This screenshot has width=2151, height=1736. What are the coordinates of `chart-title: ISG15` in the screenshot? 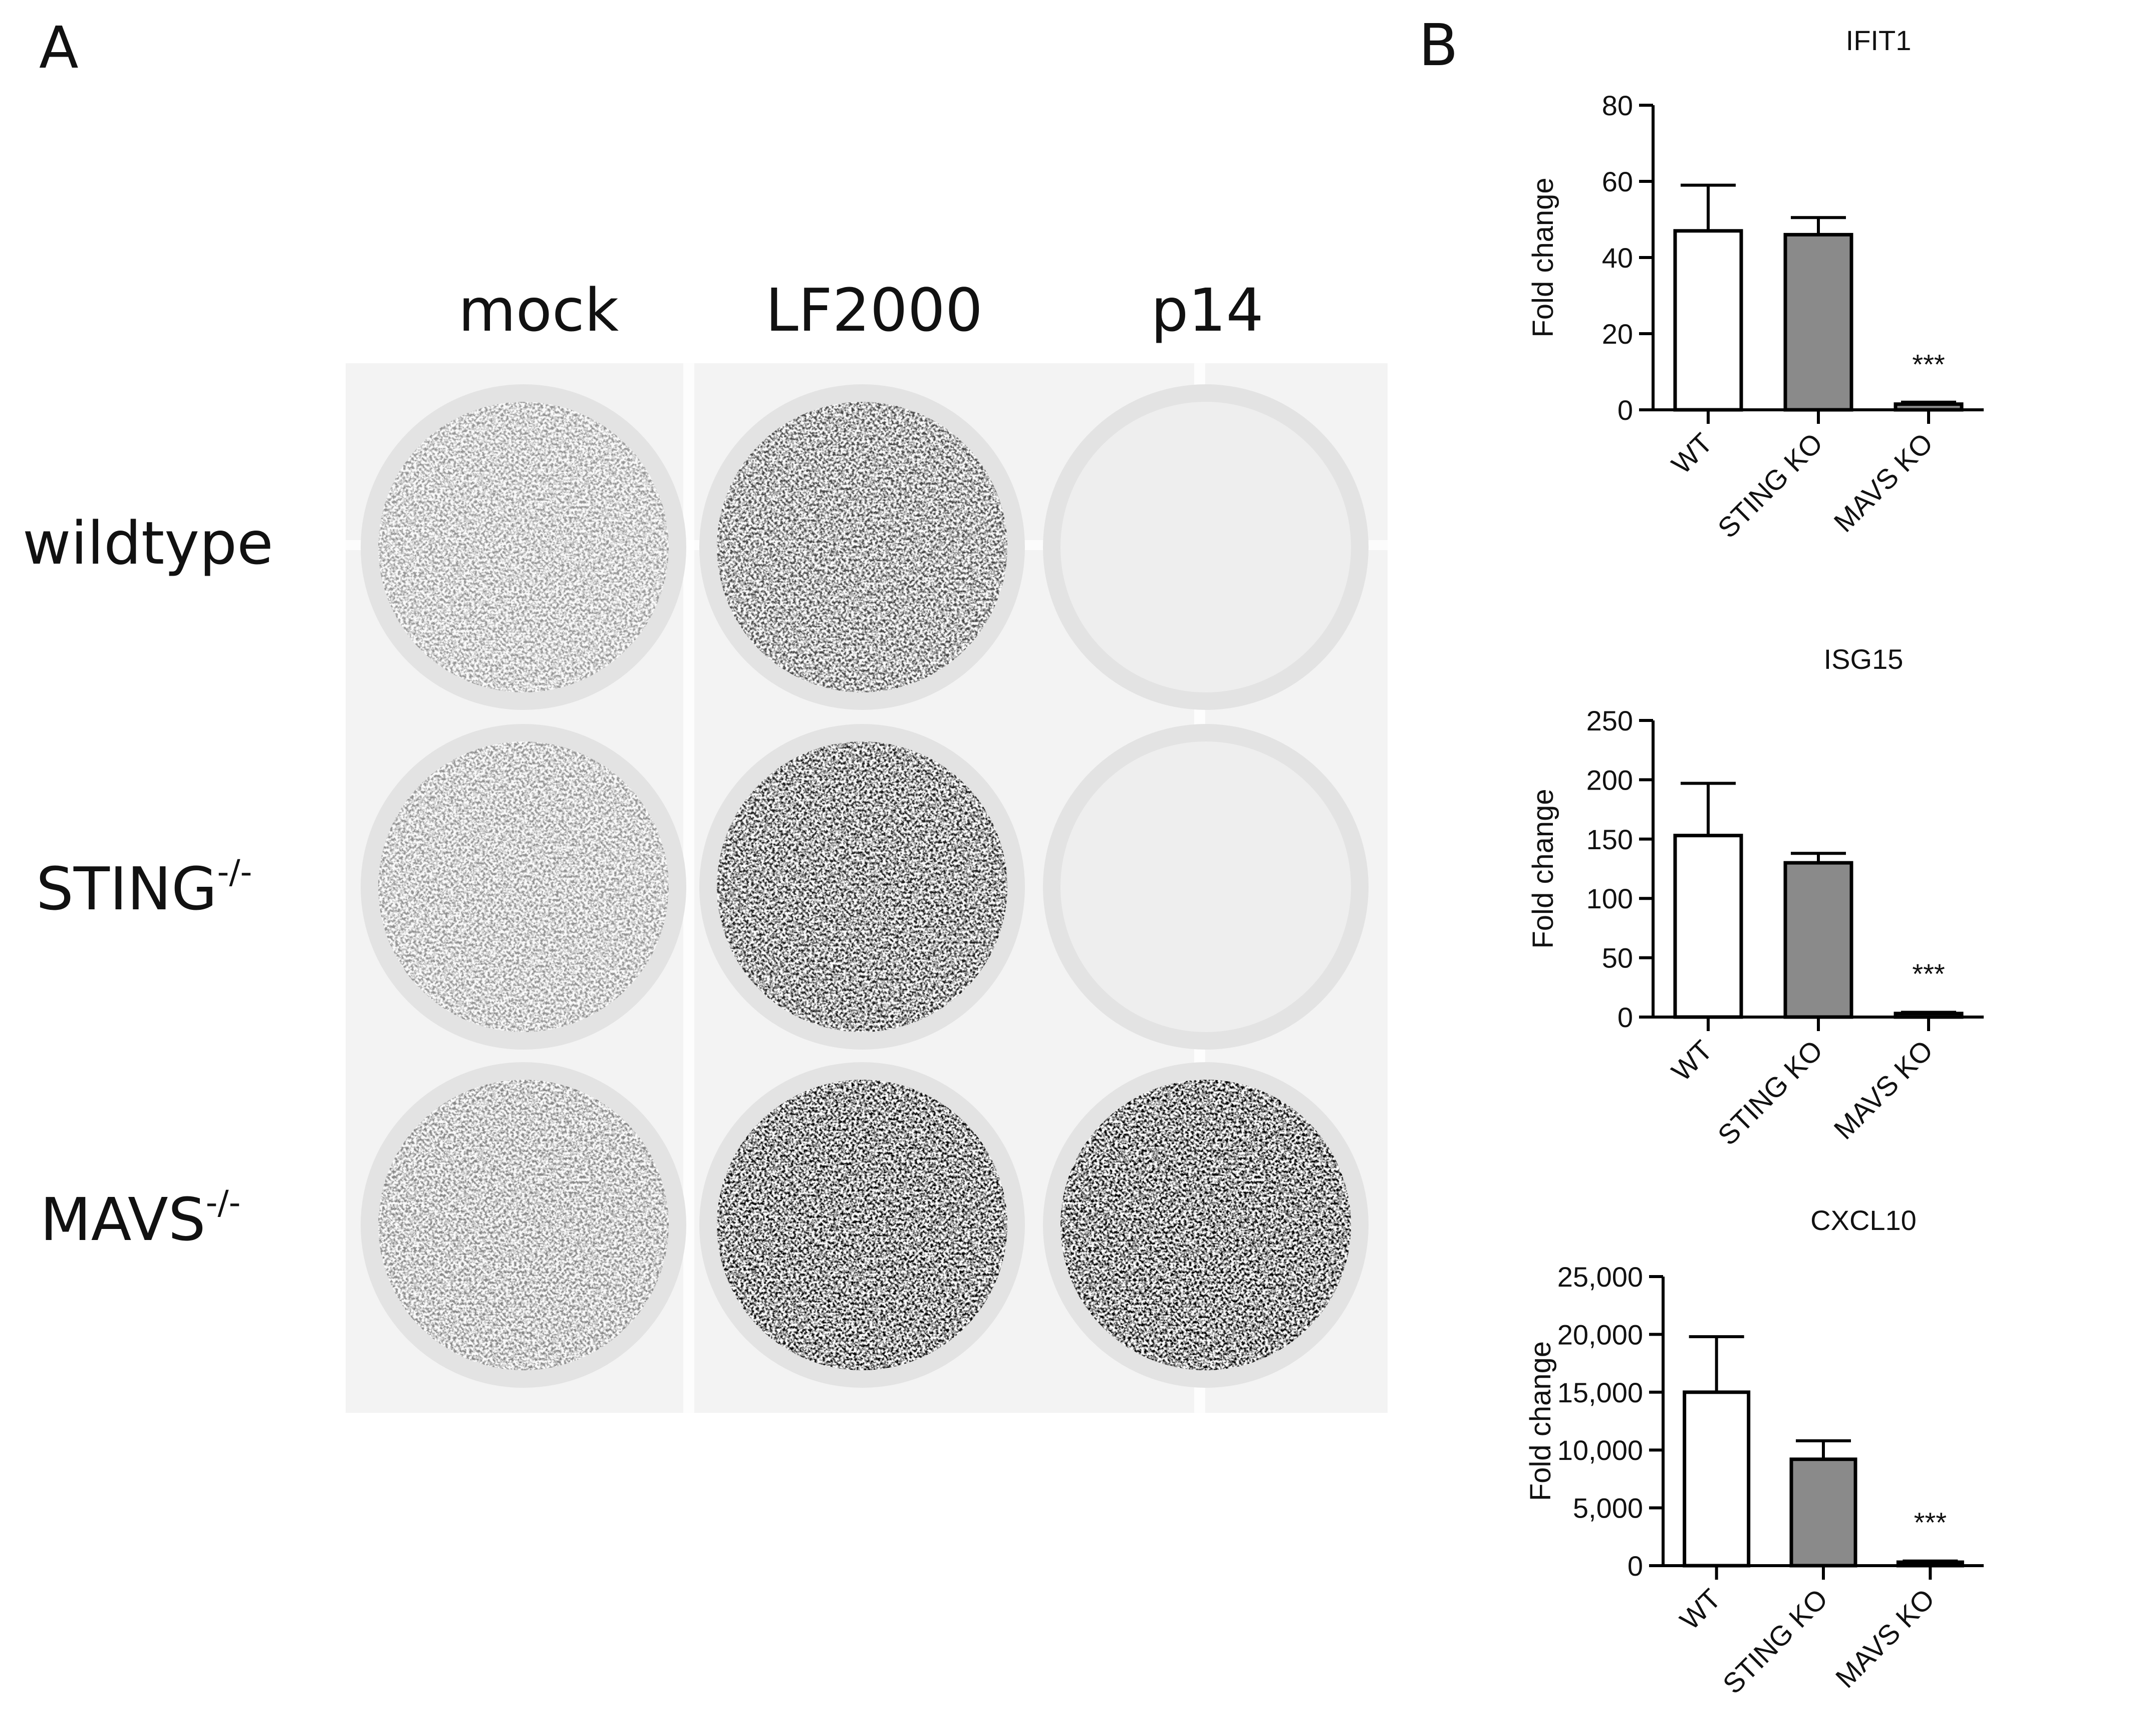 It's located at (1864, 659).